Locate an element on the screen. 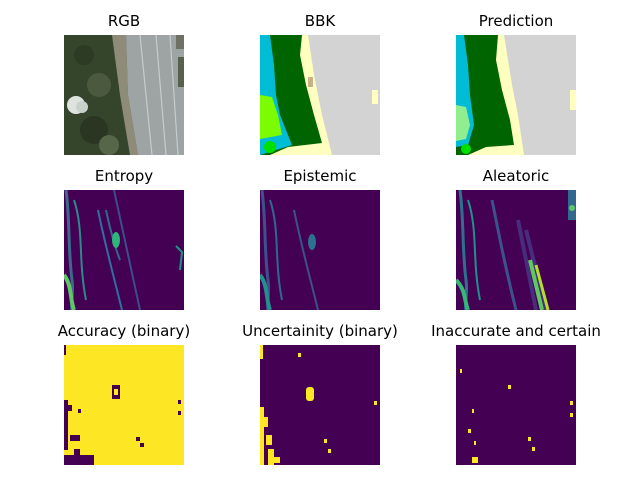 The width and height of the screenshot is (640, 480). entropy-map is located at coordinates (124, 250).